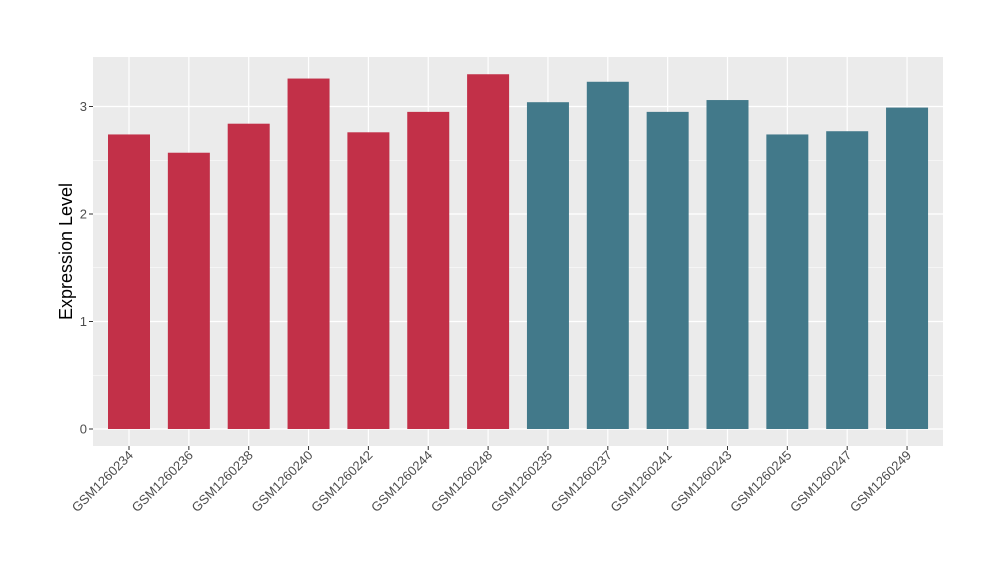 The width and height of the screenshot is (1000, 580). Describe the element at coordinates (221, 481) in the screenshot. I see `x-tick-label: GSM1260238` at that location.